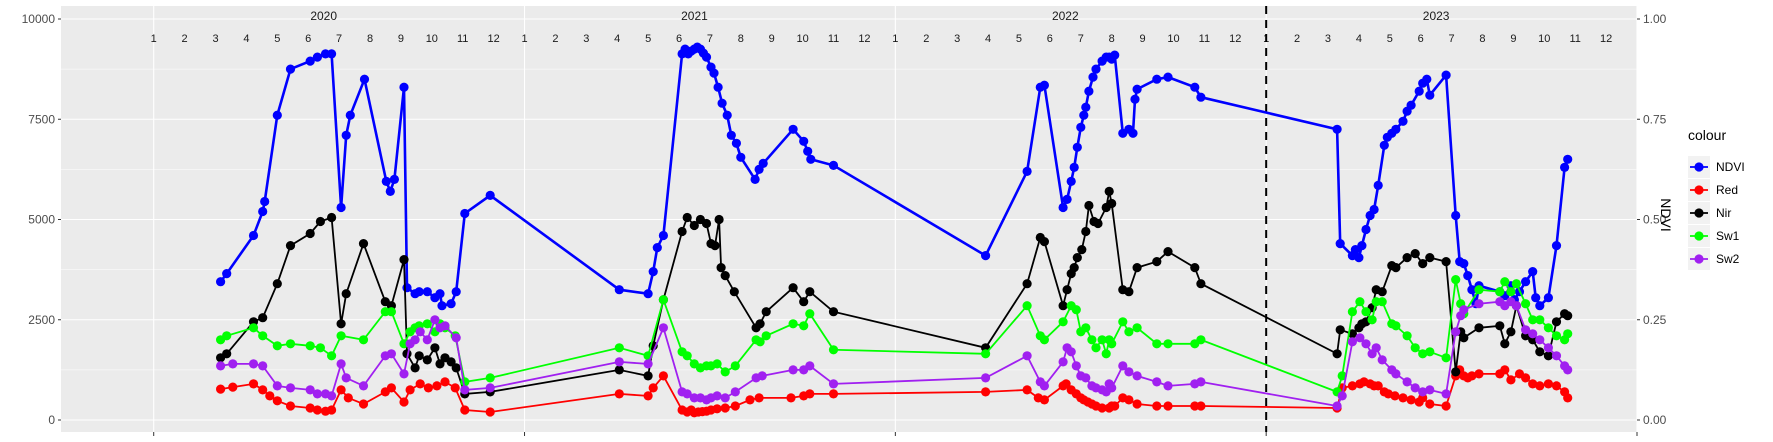 The width and height of the screenshot is (1773, 442). What do you see at coordinates (246, 39) in the screenshot?
I see `month-label: 4` at bounding box center [246, 39].